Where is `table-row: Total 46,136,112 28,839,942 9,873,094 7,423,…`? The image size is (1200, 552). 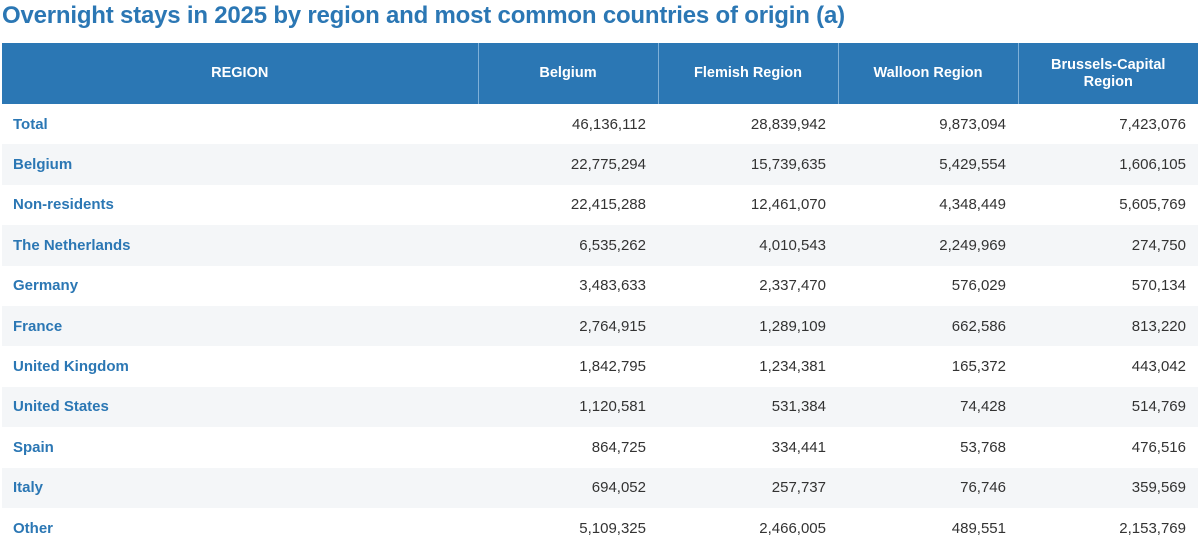 table-row: Total 46,136,112 28,839,942 9,873,094 7,423,… is located at coordinates (600, 124).